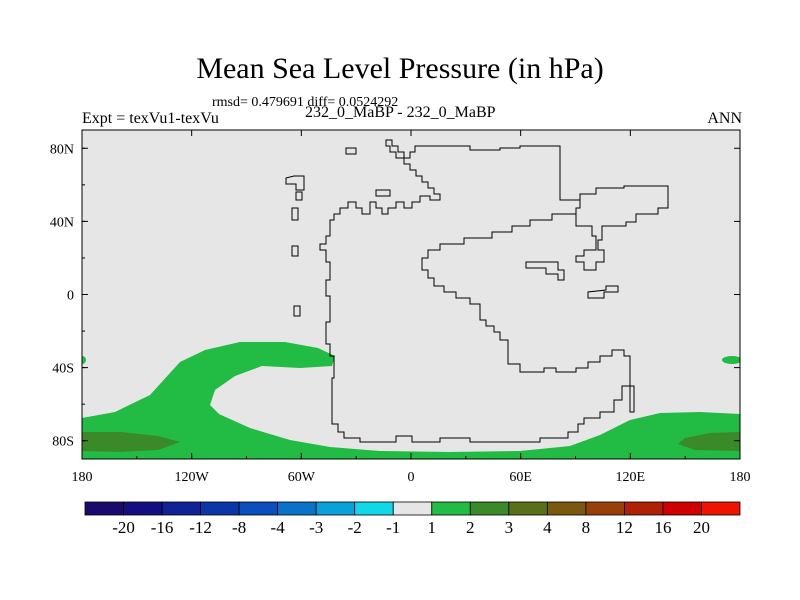 This screenshot has width=800, height=600. I want to click on x-tick-label-3: 0, so click(411, 477).